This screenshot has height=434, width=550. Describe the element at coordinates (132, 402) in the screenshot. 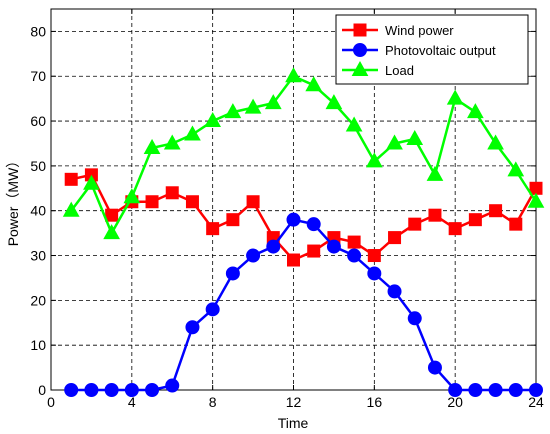

I see `x-tick-label: 4` at that location.